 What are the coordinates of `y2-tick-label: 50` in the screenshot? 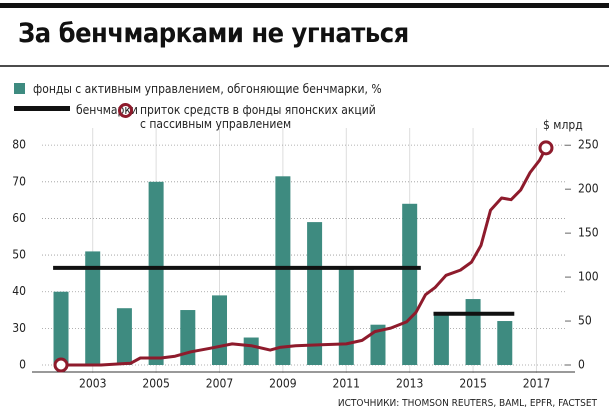 It's located at (585, 321).